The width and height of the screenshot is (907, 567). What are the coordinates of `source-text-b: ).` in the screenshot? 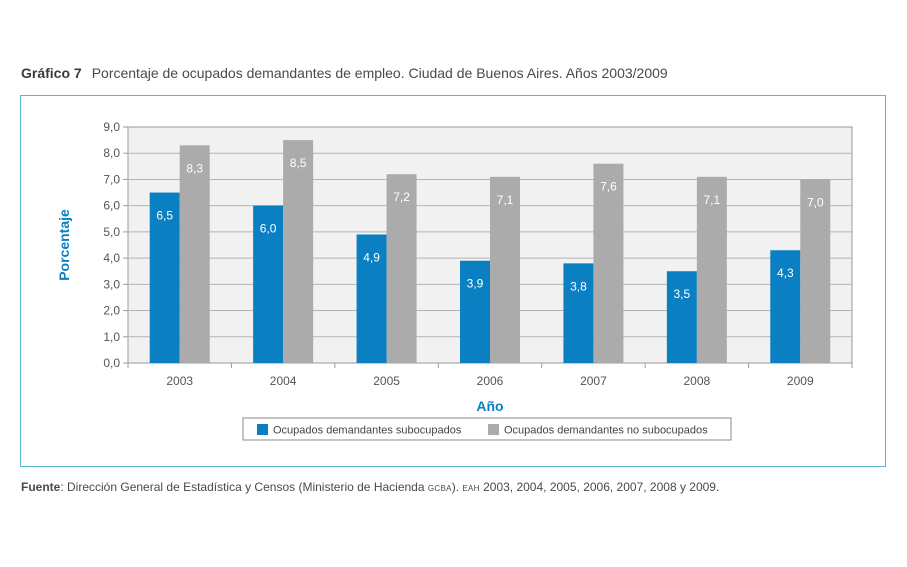 It's located at (457, 487).